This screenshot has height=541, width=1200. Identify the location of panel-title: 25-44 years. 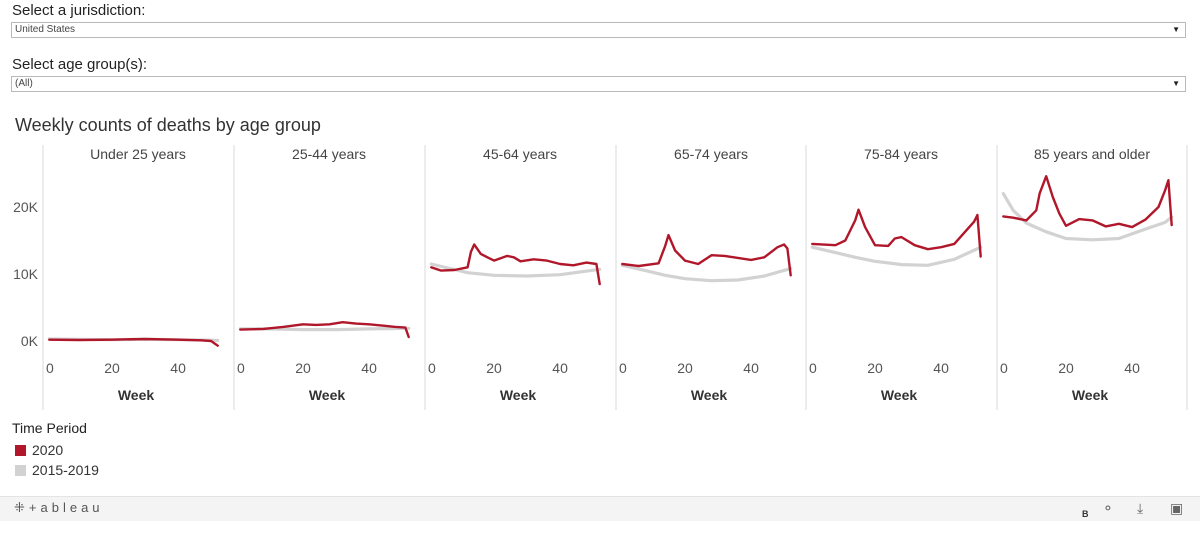
(329, 154).